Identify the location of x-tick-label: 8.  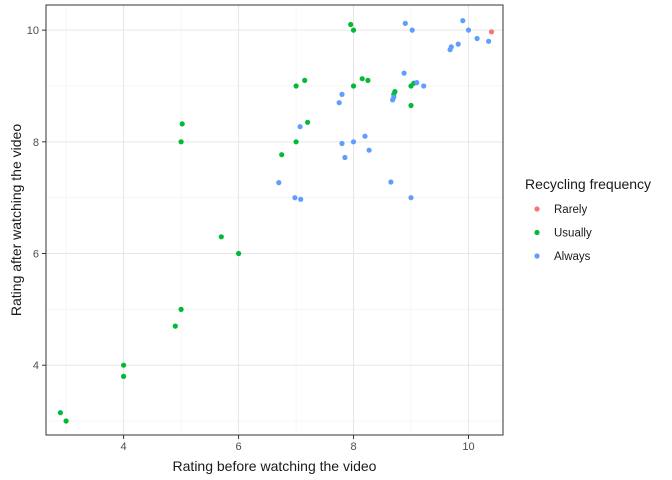
(353, 447).